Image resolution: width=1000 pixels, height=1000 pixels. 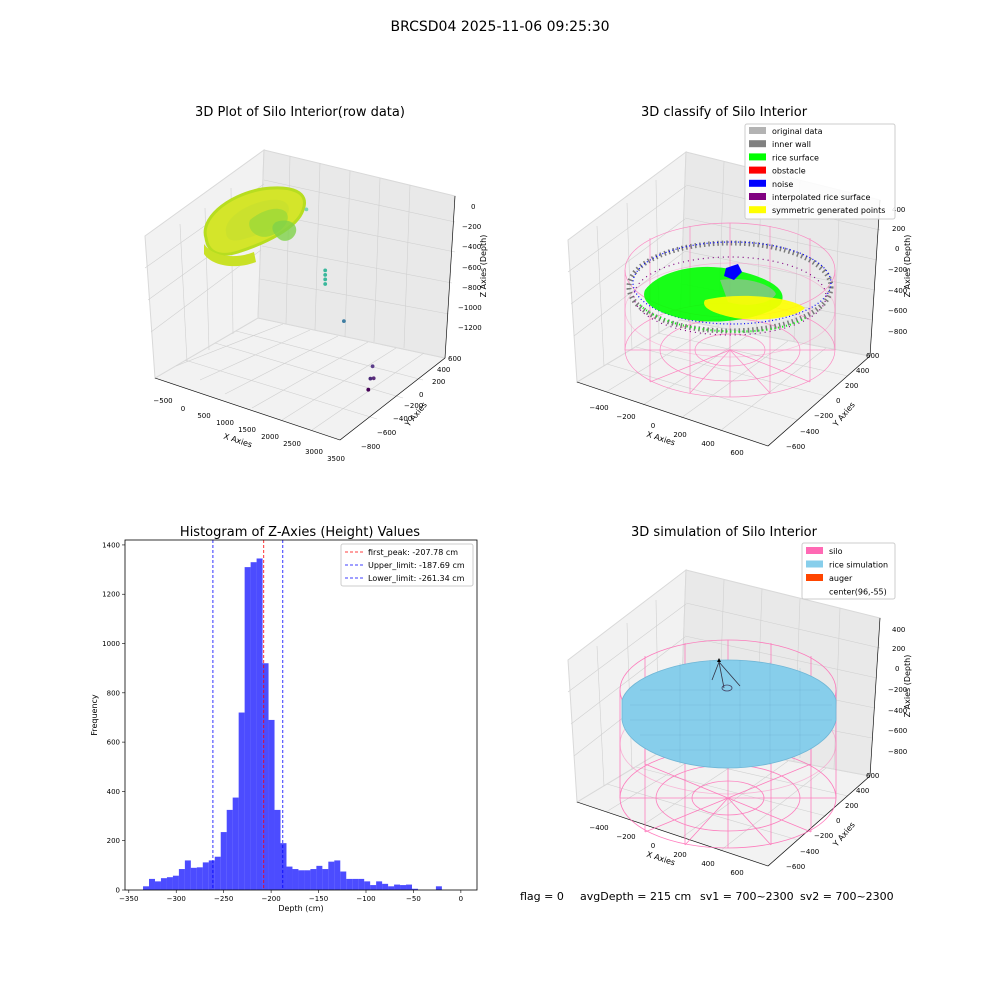 I want to click on simulation-x-tick: −200, so click(x=625, y=837).